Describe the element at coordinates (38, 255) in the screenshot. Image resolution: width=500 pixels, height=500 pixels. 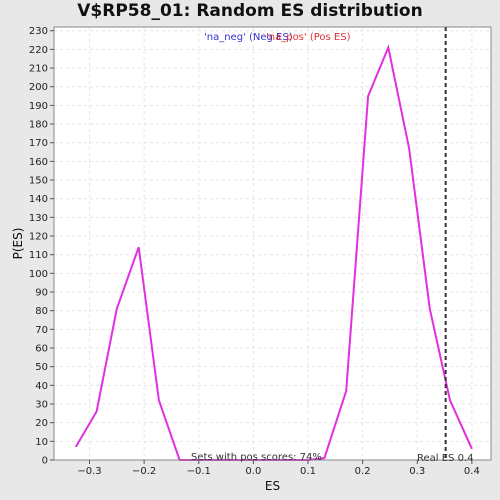
I see `y-tick-label: 110` at that location.